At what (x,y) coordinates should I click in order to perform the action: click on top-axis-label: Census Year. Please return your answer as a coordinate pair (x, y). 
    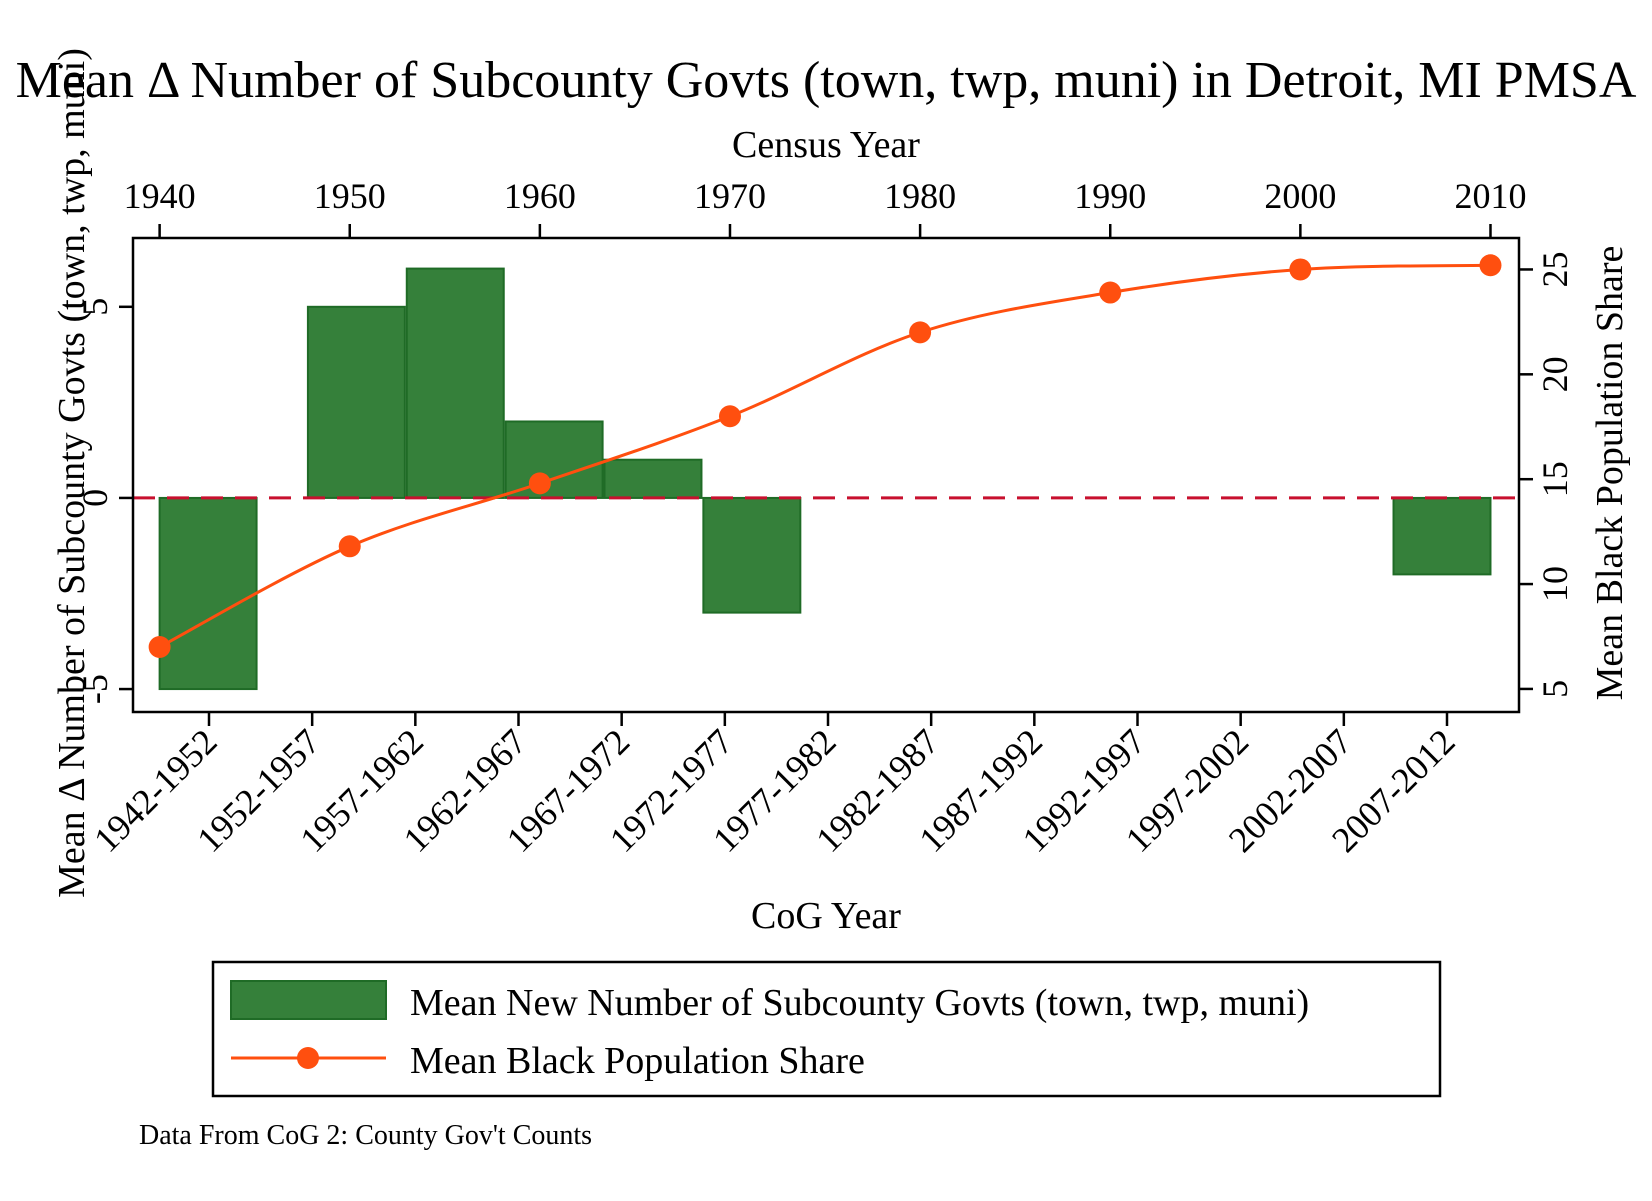
    Looking at the image, I should click on (826, 145).